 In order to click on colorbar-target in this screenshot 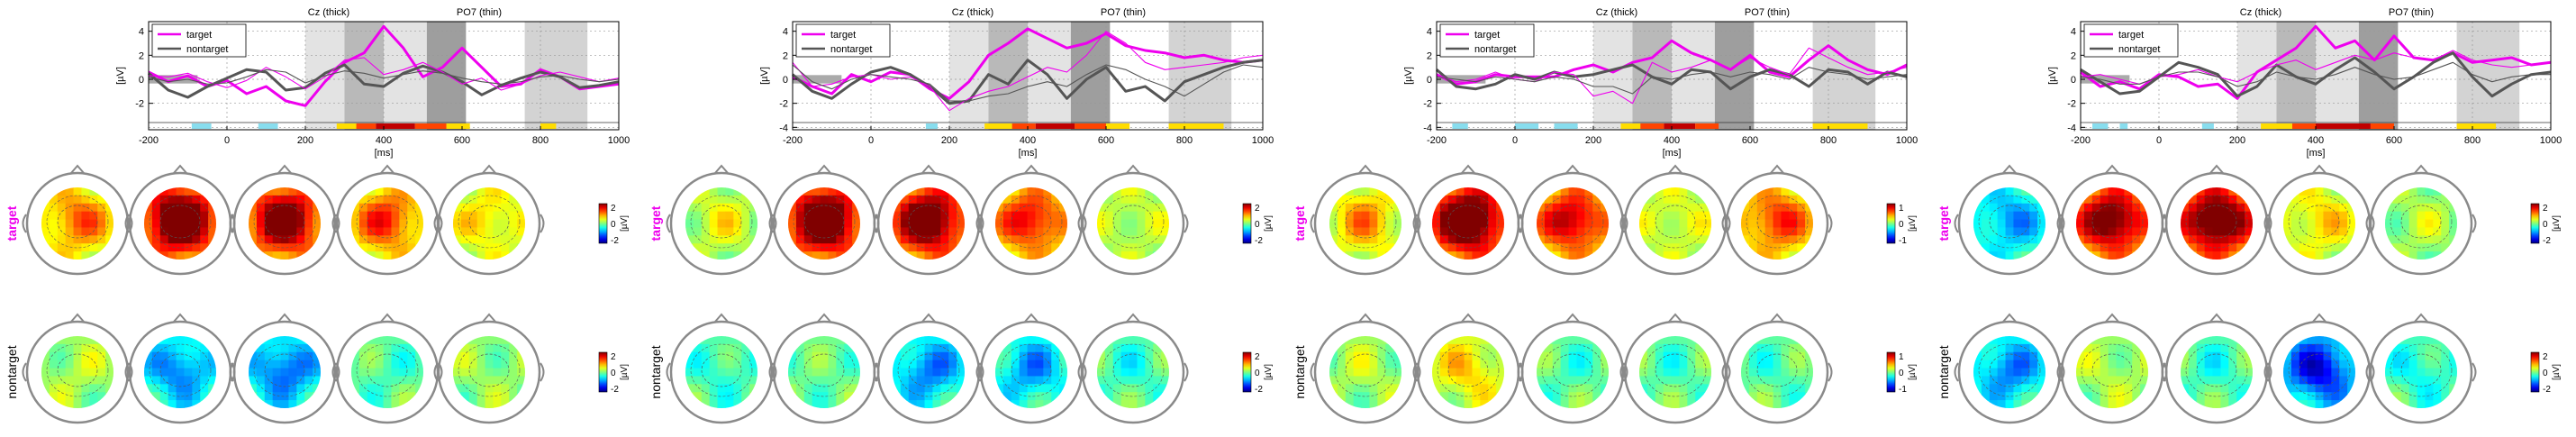, I will do `click(1891, 223)`.